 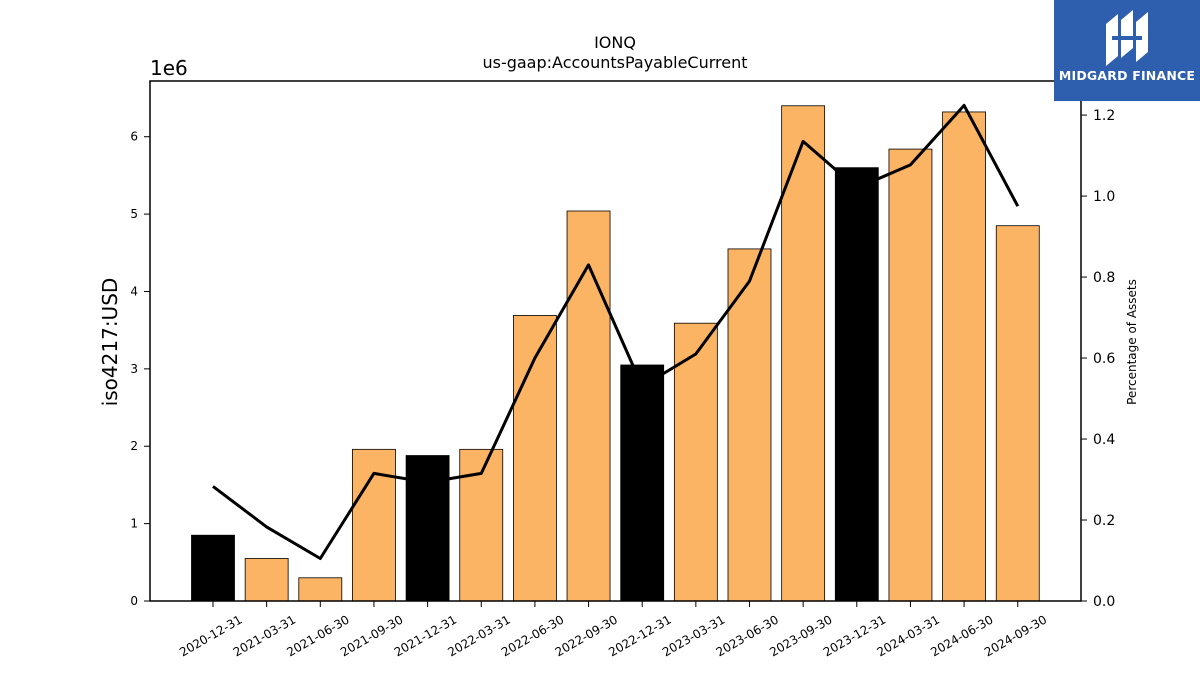 What do you see at coordinates (110, 342) in the screenshot?
I see `y-axis-label: iso4217:USD` at bounding box center [110, 342].